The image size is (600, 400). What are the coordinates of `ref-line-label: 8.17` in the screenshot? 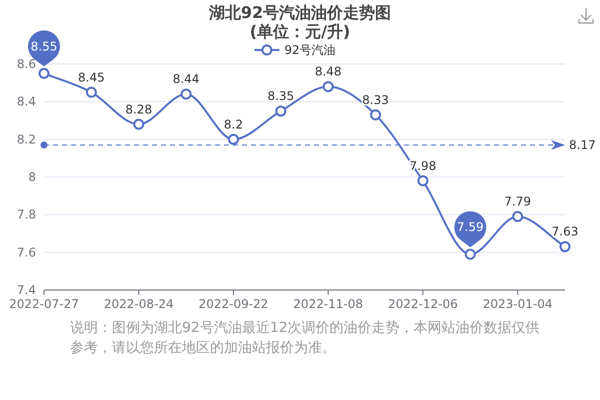 It's located at (582, 145).